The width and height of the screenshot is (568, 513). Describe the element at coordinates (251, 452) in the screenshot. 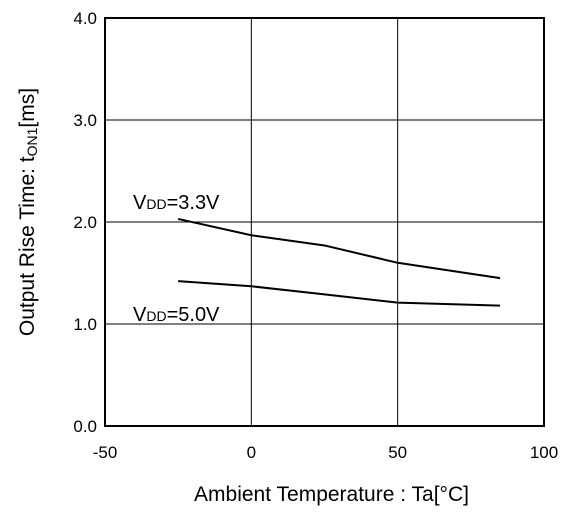

I see `x-tick-label: 0` at that location.